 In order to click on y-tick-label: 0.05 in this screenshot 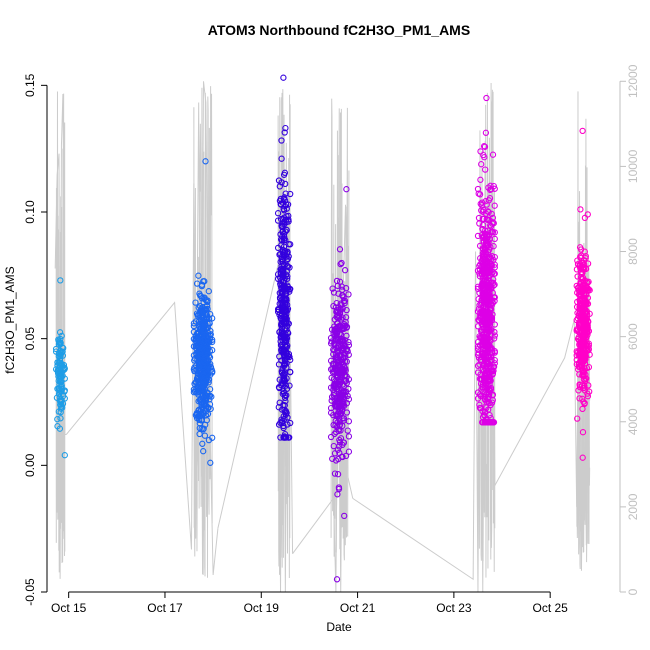, I will do `click(30, 339)`.